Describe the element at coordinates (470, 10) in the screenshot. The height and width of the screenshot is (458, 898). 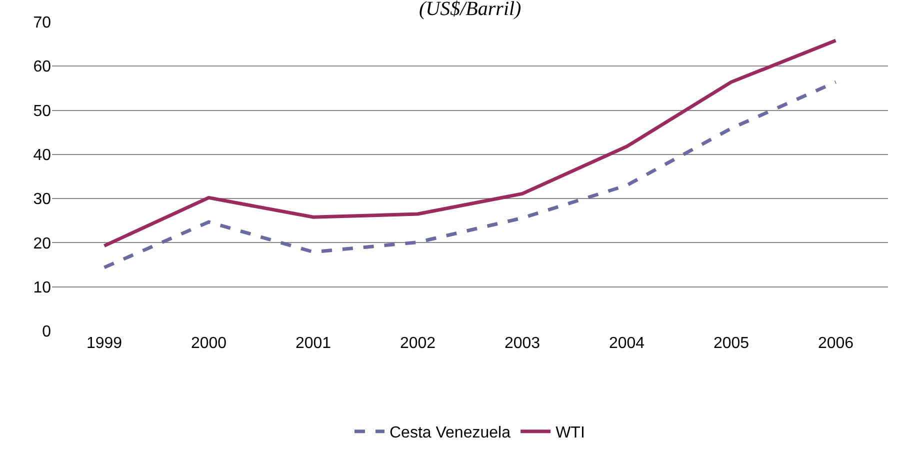
I see `chart-subtitle: (US$/Barril)` at that location.